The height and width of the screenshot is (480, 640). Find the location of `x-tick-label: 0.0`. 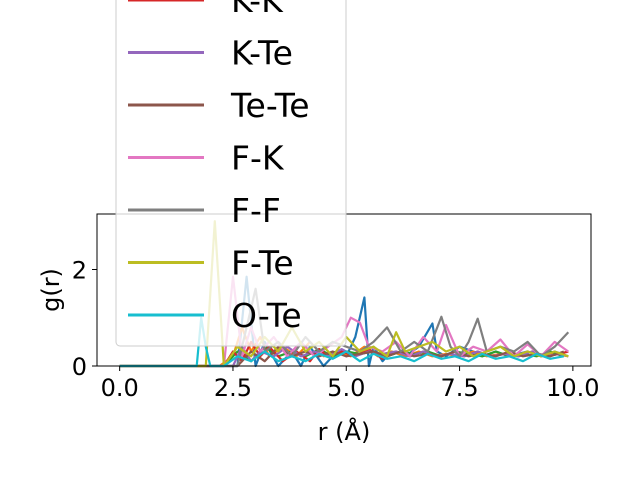

x-tick-label: 0.0 is located at coordinates (120, 388).